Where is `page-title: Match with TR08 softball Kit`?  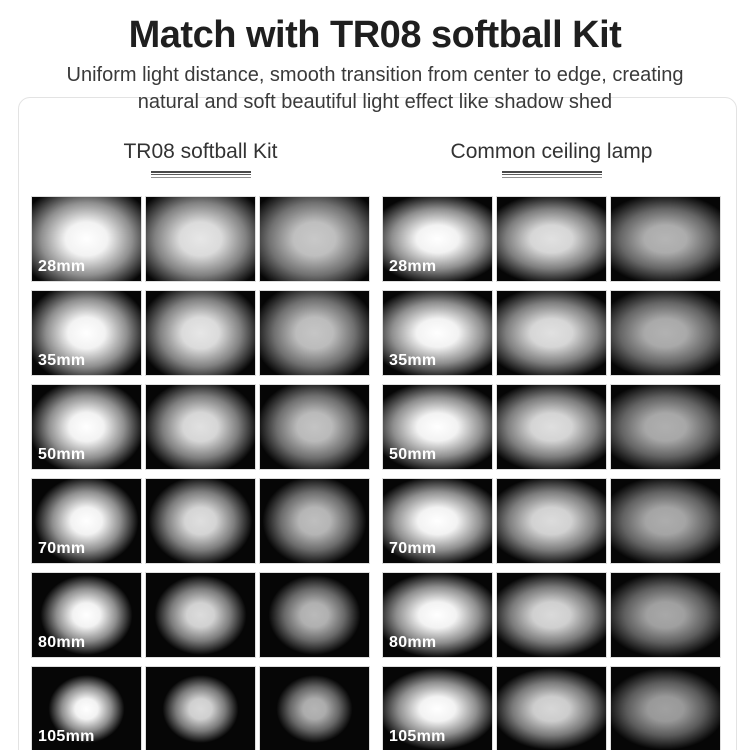
page-title: Match with TR08 softball Kit is located at coordinates (375, 35).